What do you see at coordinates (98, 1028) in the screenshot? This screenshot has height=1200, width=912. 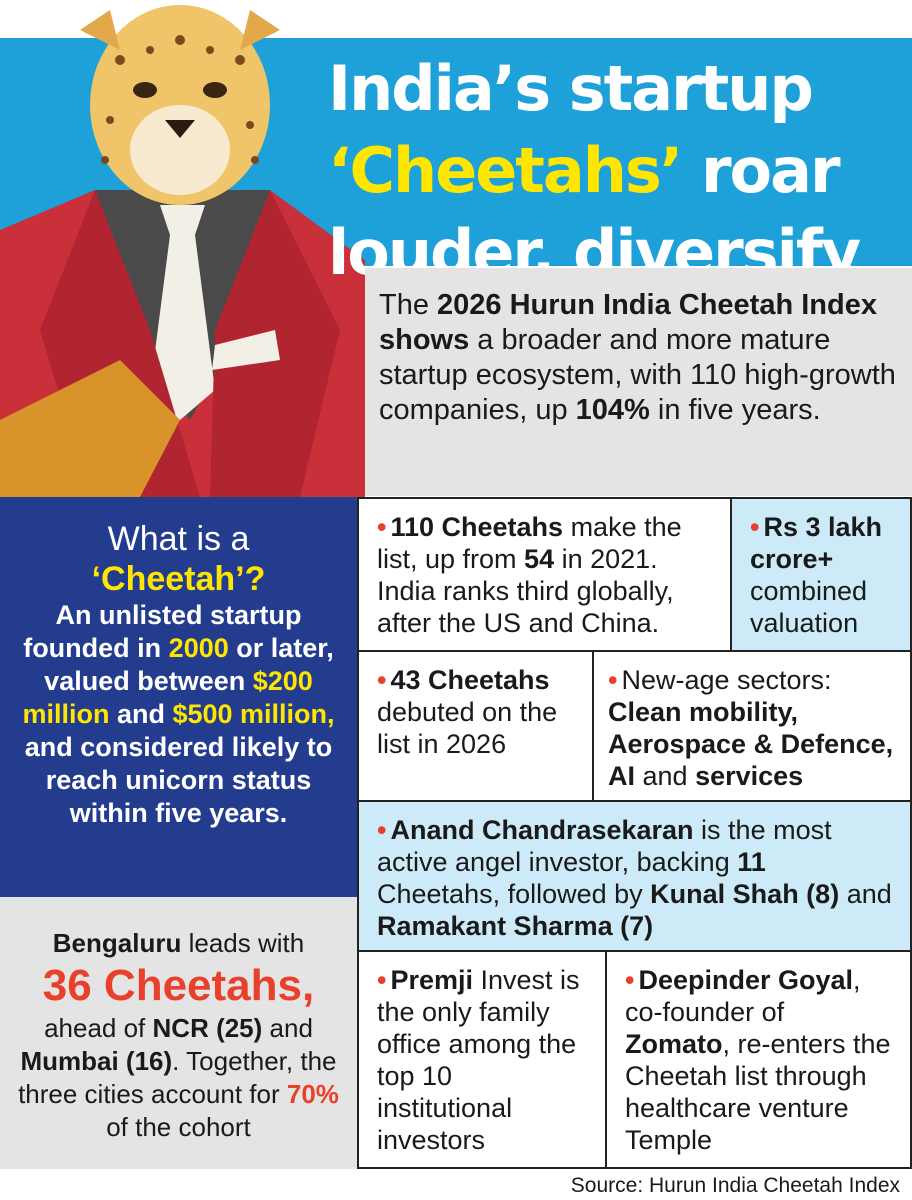 I see `text: ahead of` at bounding box center [98, 1028].